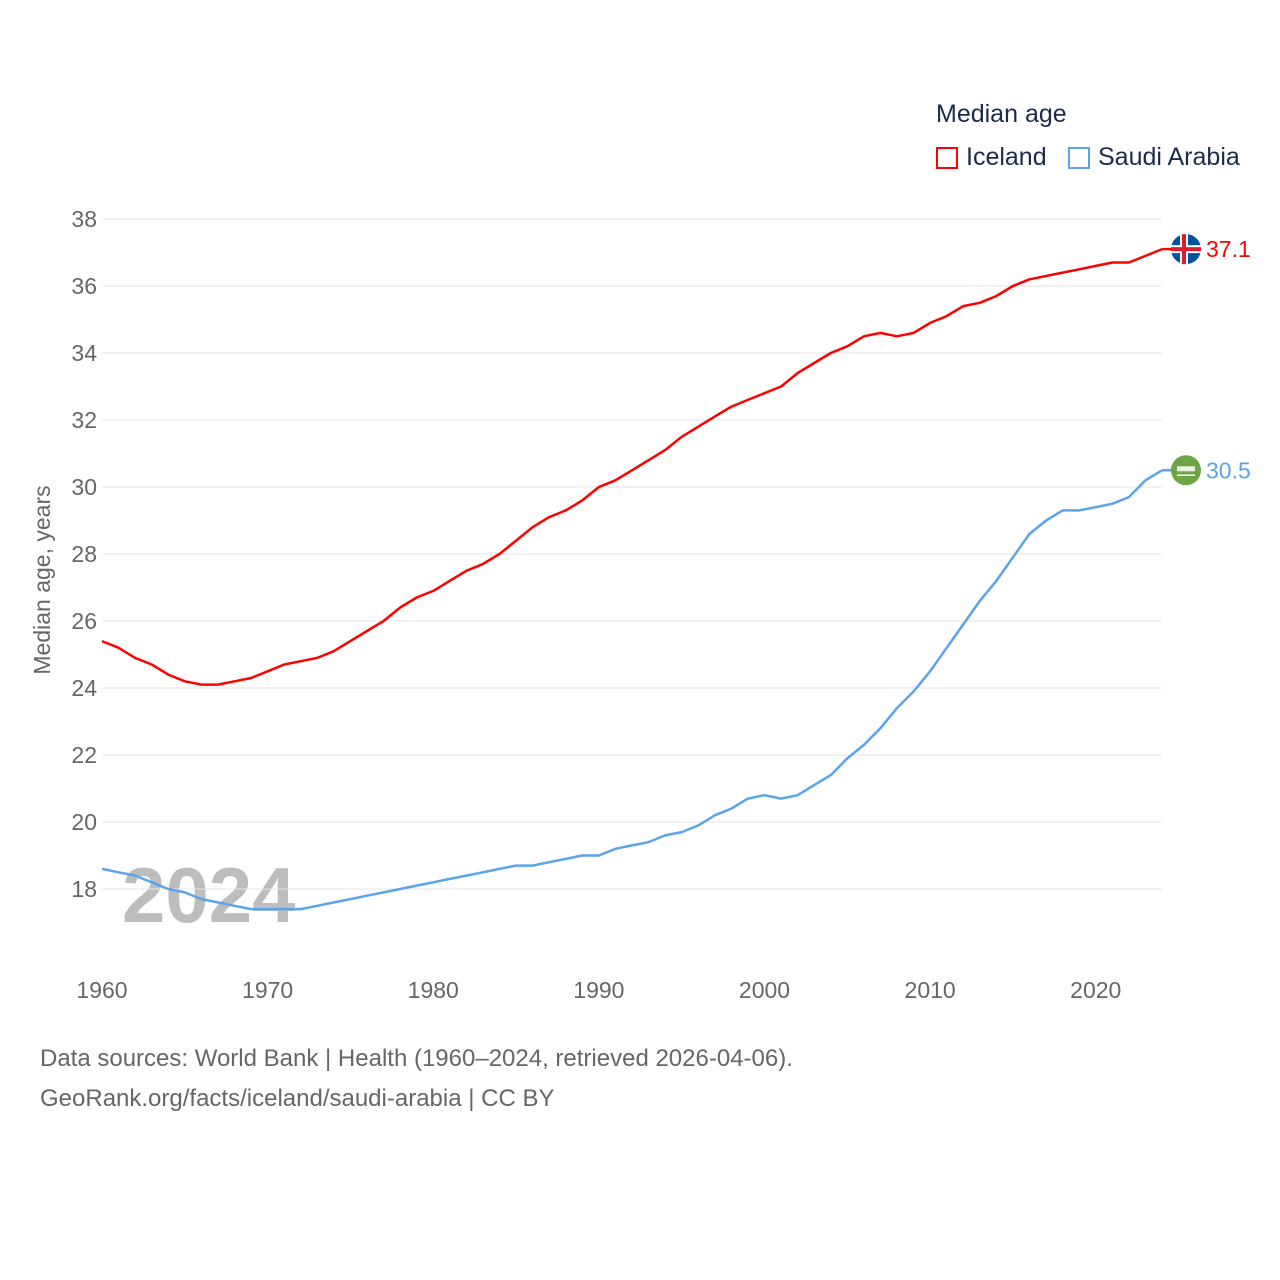  Describe the element at coordinates (764, 990) in the screenshot. I see `x-tick-label: 2000` at that location.